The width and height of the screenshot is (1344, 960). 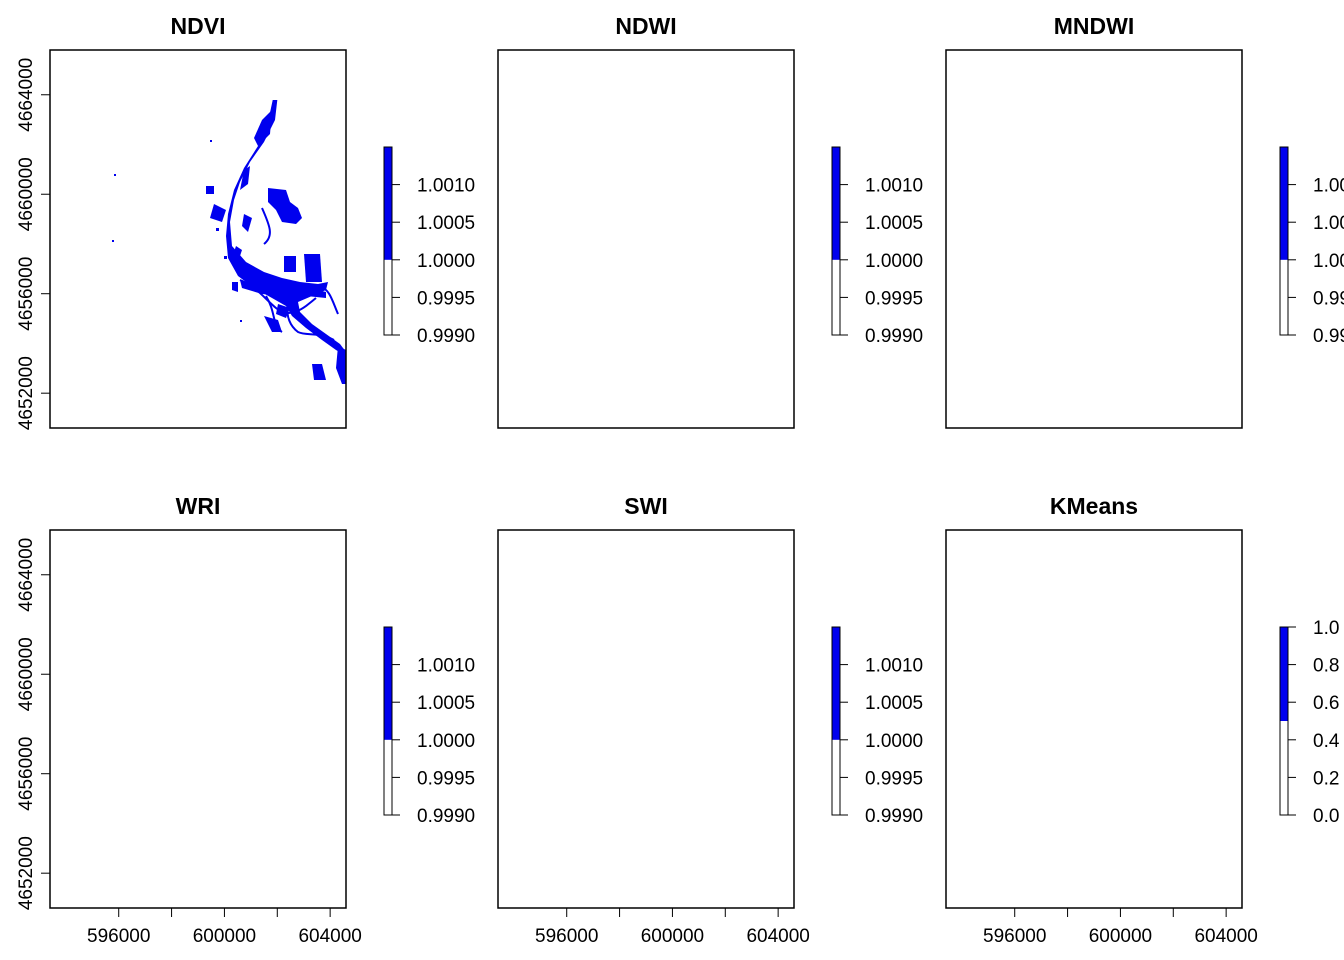 What do you see at coordinates (1326, 703) in the screenshot?
I see `colorbar-tick-label: 0.6` at bounding box center [1326, 703].